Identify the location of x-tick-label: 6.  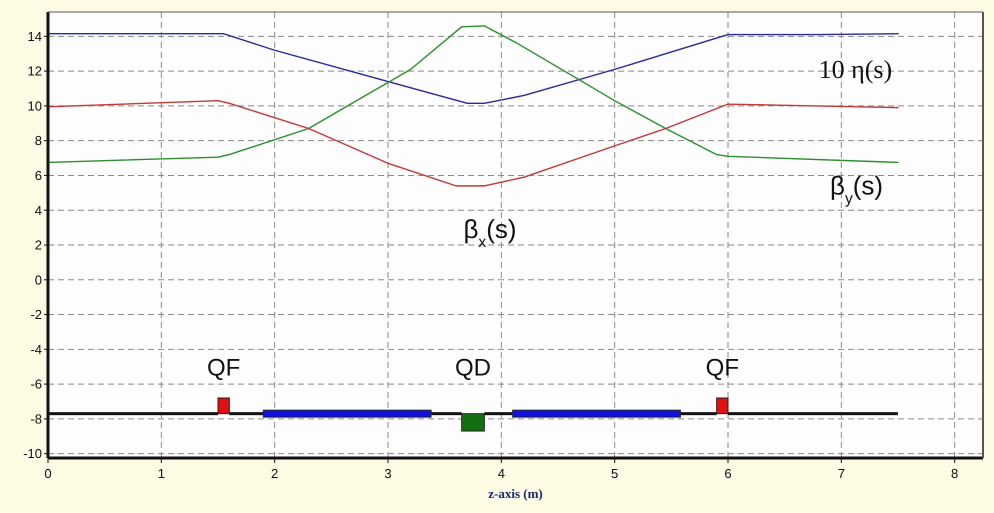
(728, 473).